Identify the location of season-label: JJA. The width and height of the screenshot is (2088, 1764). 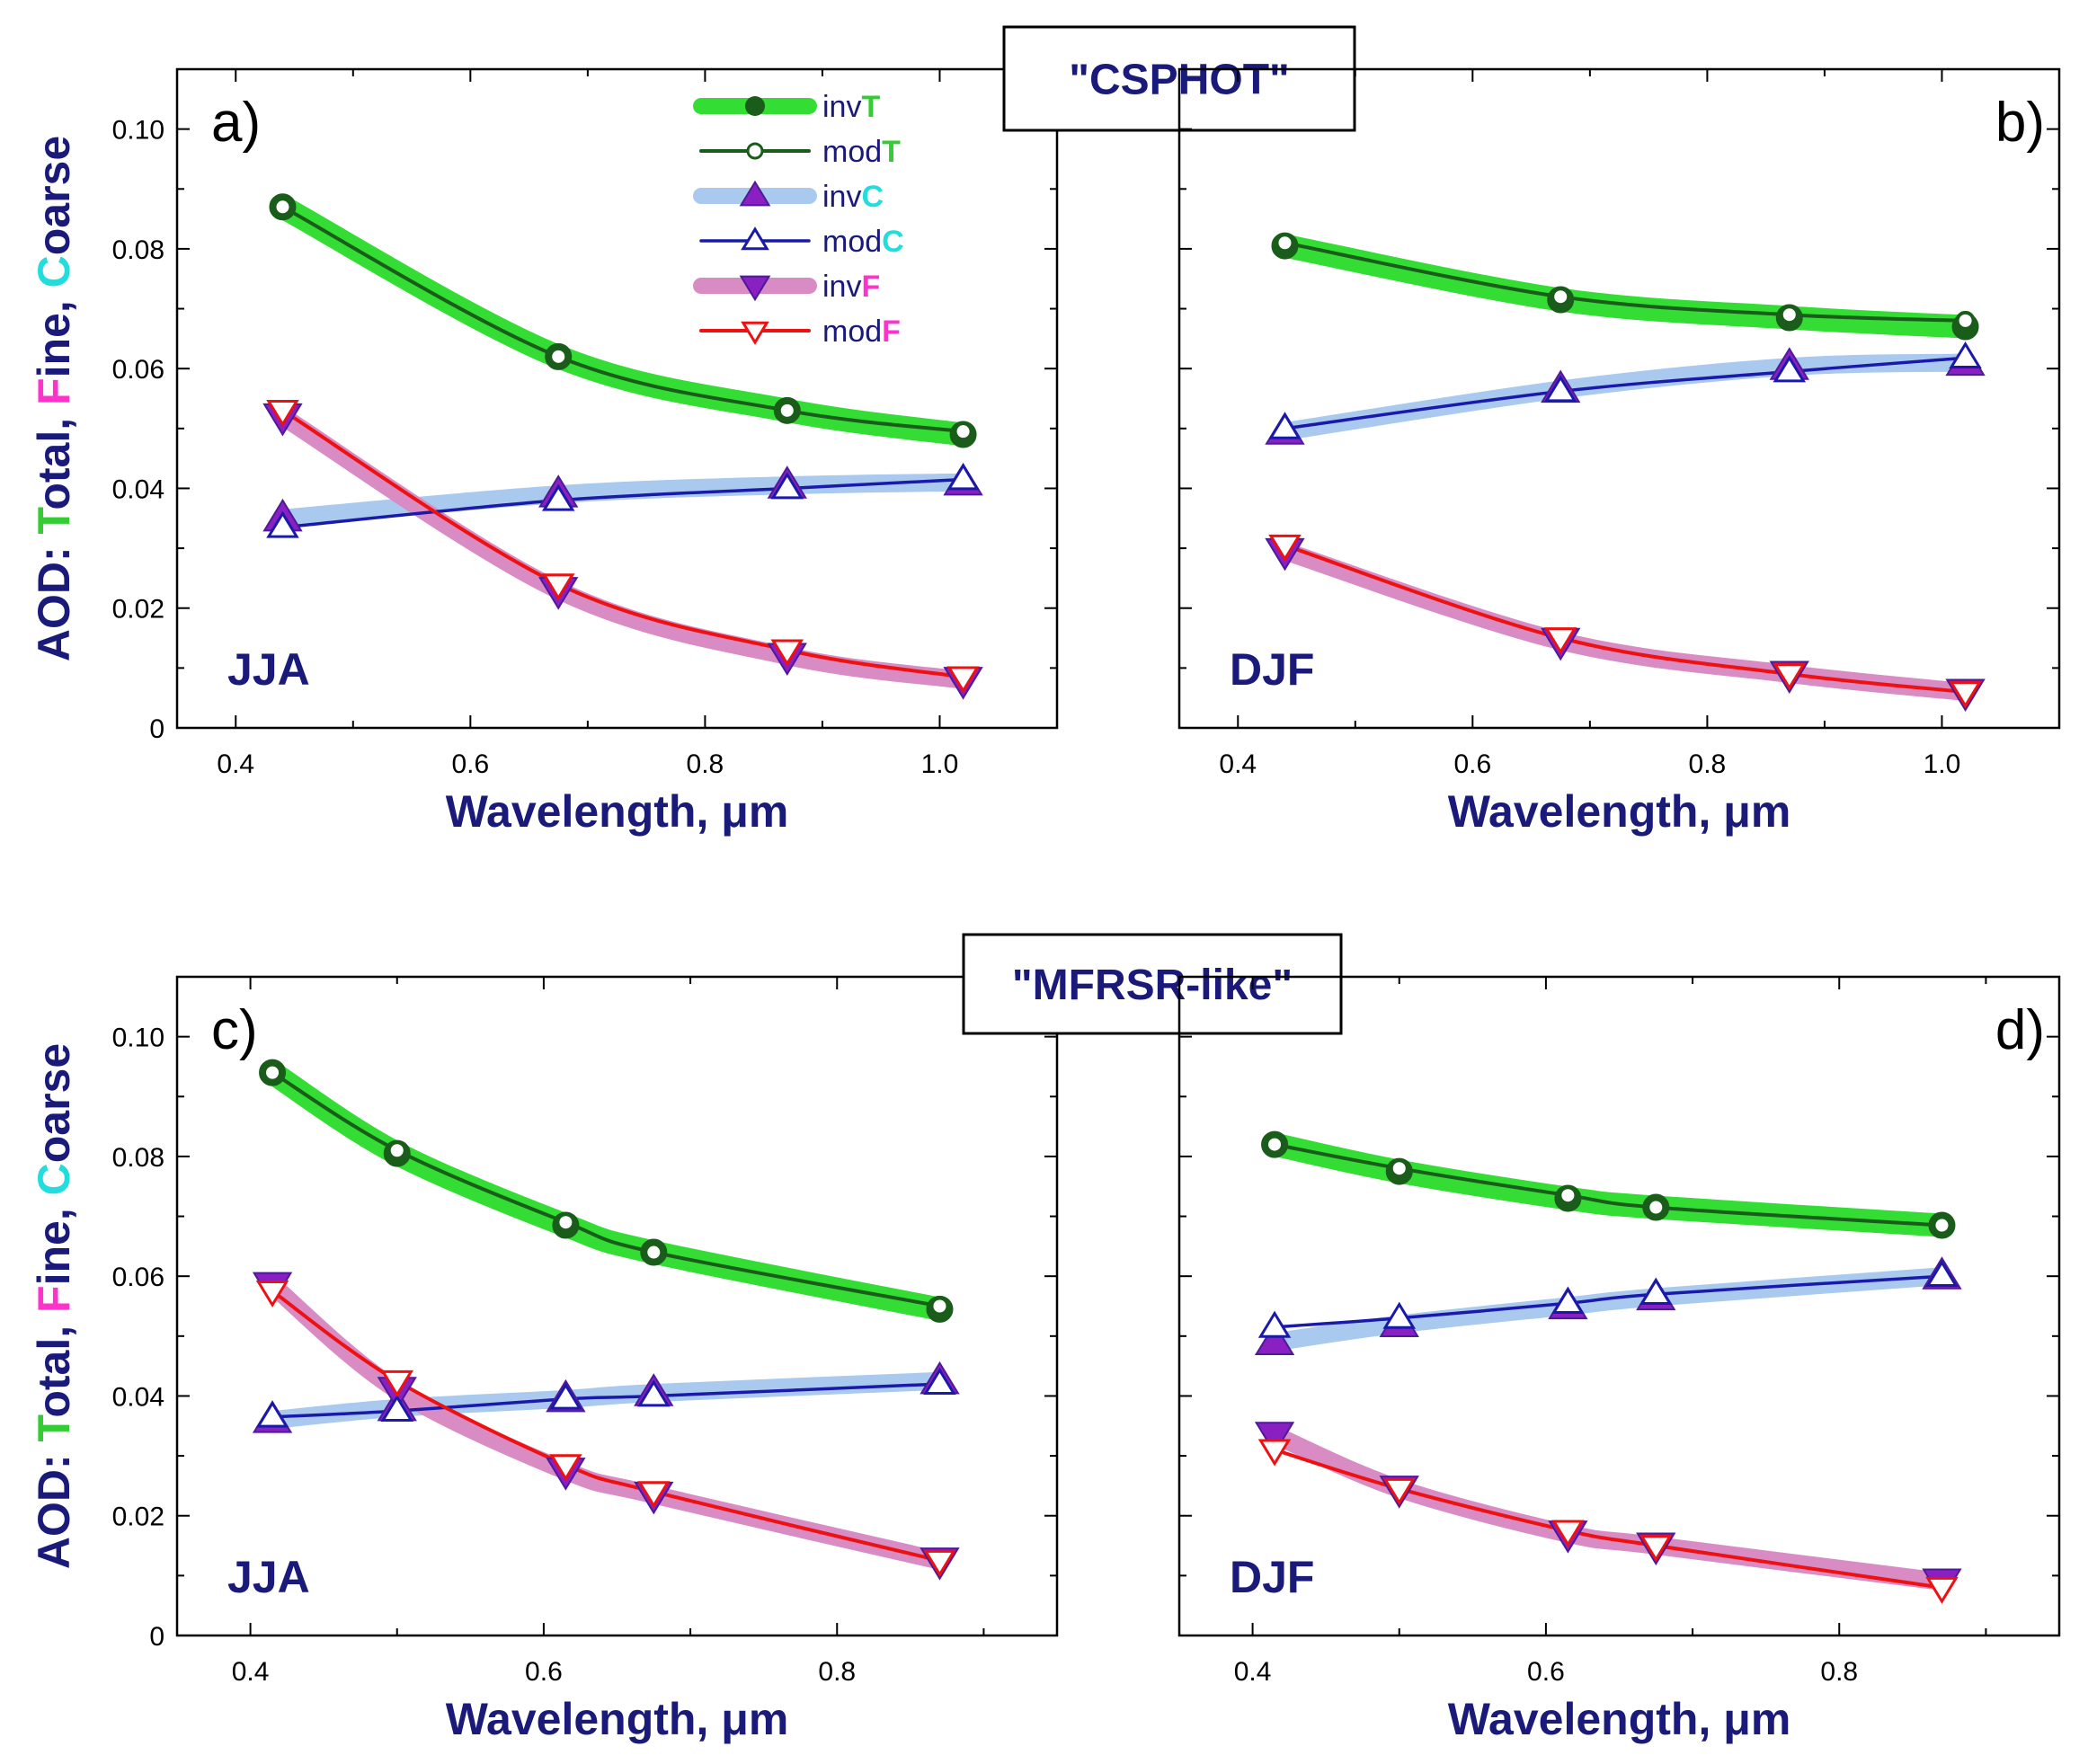
(268, 669).